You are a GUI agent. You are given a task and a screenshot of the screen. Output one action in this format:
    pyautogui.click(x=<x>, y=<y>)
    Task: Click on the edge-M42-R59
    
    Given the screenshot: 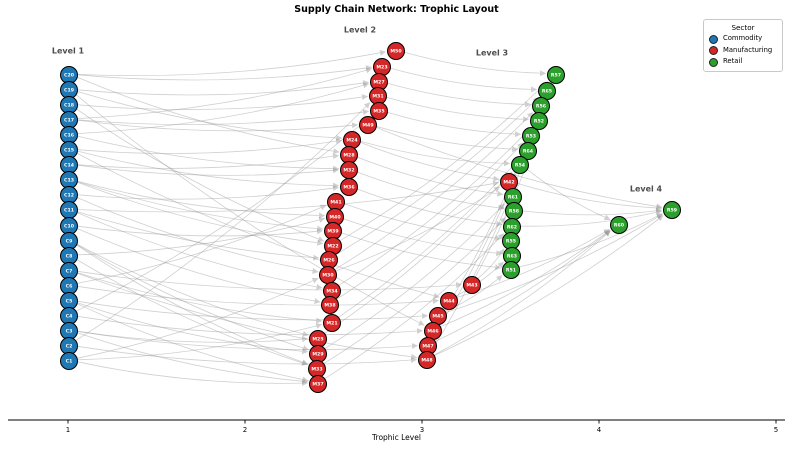 What is the action you would take?
    pyautogui.click(x=590, y=197)
    